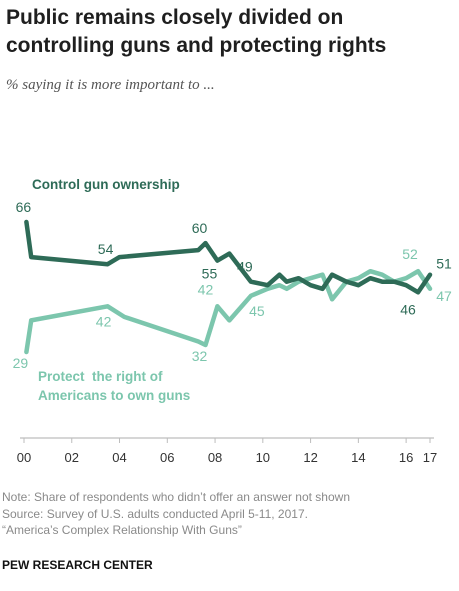 This screenshot has width=459, height=591. What do you see at coordinates (119, 457) in the screenshot?
I see `x-tick-label: 04` at bounding box center [119, 457].